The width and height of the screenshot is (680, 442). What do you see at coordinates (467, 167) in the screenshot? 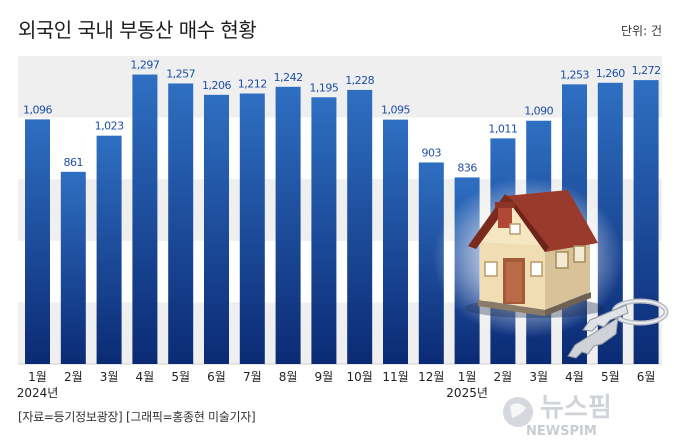
I see `value-label: 836` at bounding box center [467, 167].